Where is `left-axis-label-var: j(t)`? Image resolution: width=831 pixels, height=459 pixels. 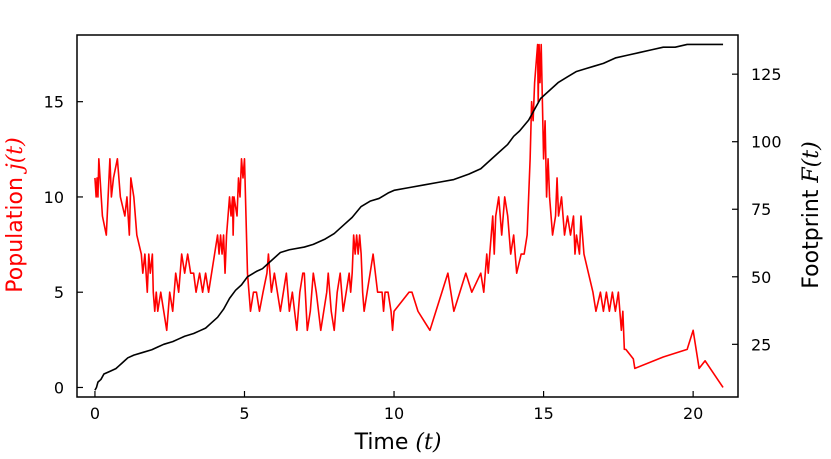 left-axis-label-var: j(t) is located at coordinates (15, 156).